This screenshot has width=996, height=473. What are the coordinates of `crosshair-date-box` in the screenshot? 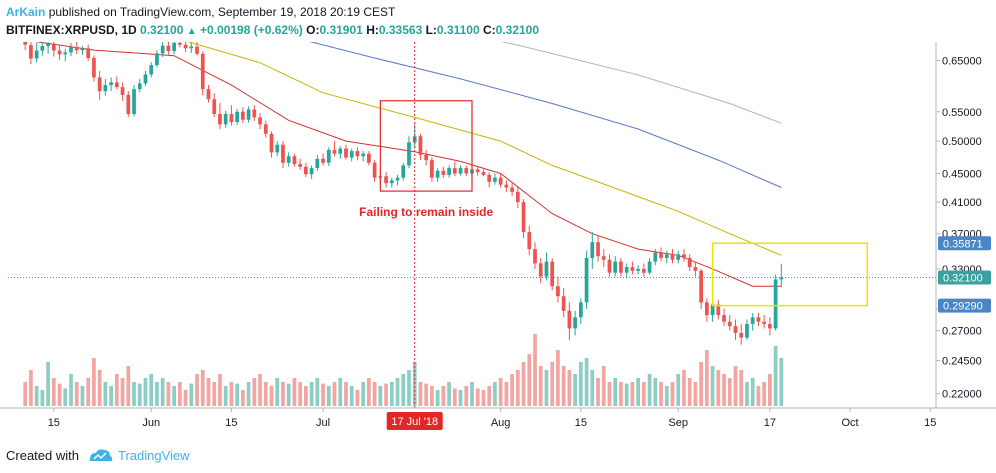 It's located at (414, 421).